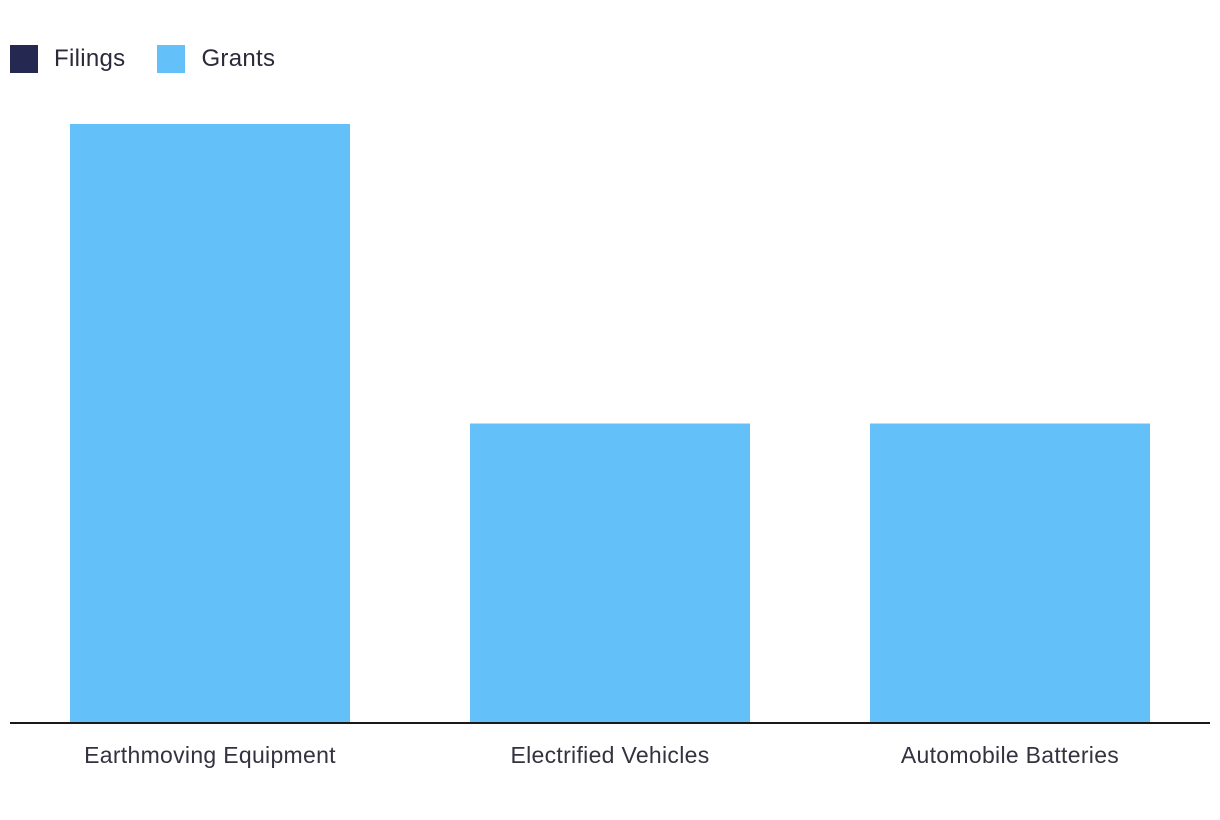 Image resolution: width=1220 pixels, height=820 pixels. What do you see at coordinates (210, 755) in the screenshot?
I see `category-label: Earthmoving Equipment` at bounding box center [210, 755].